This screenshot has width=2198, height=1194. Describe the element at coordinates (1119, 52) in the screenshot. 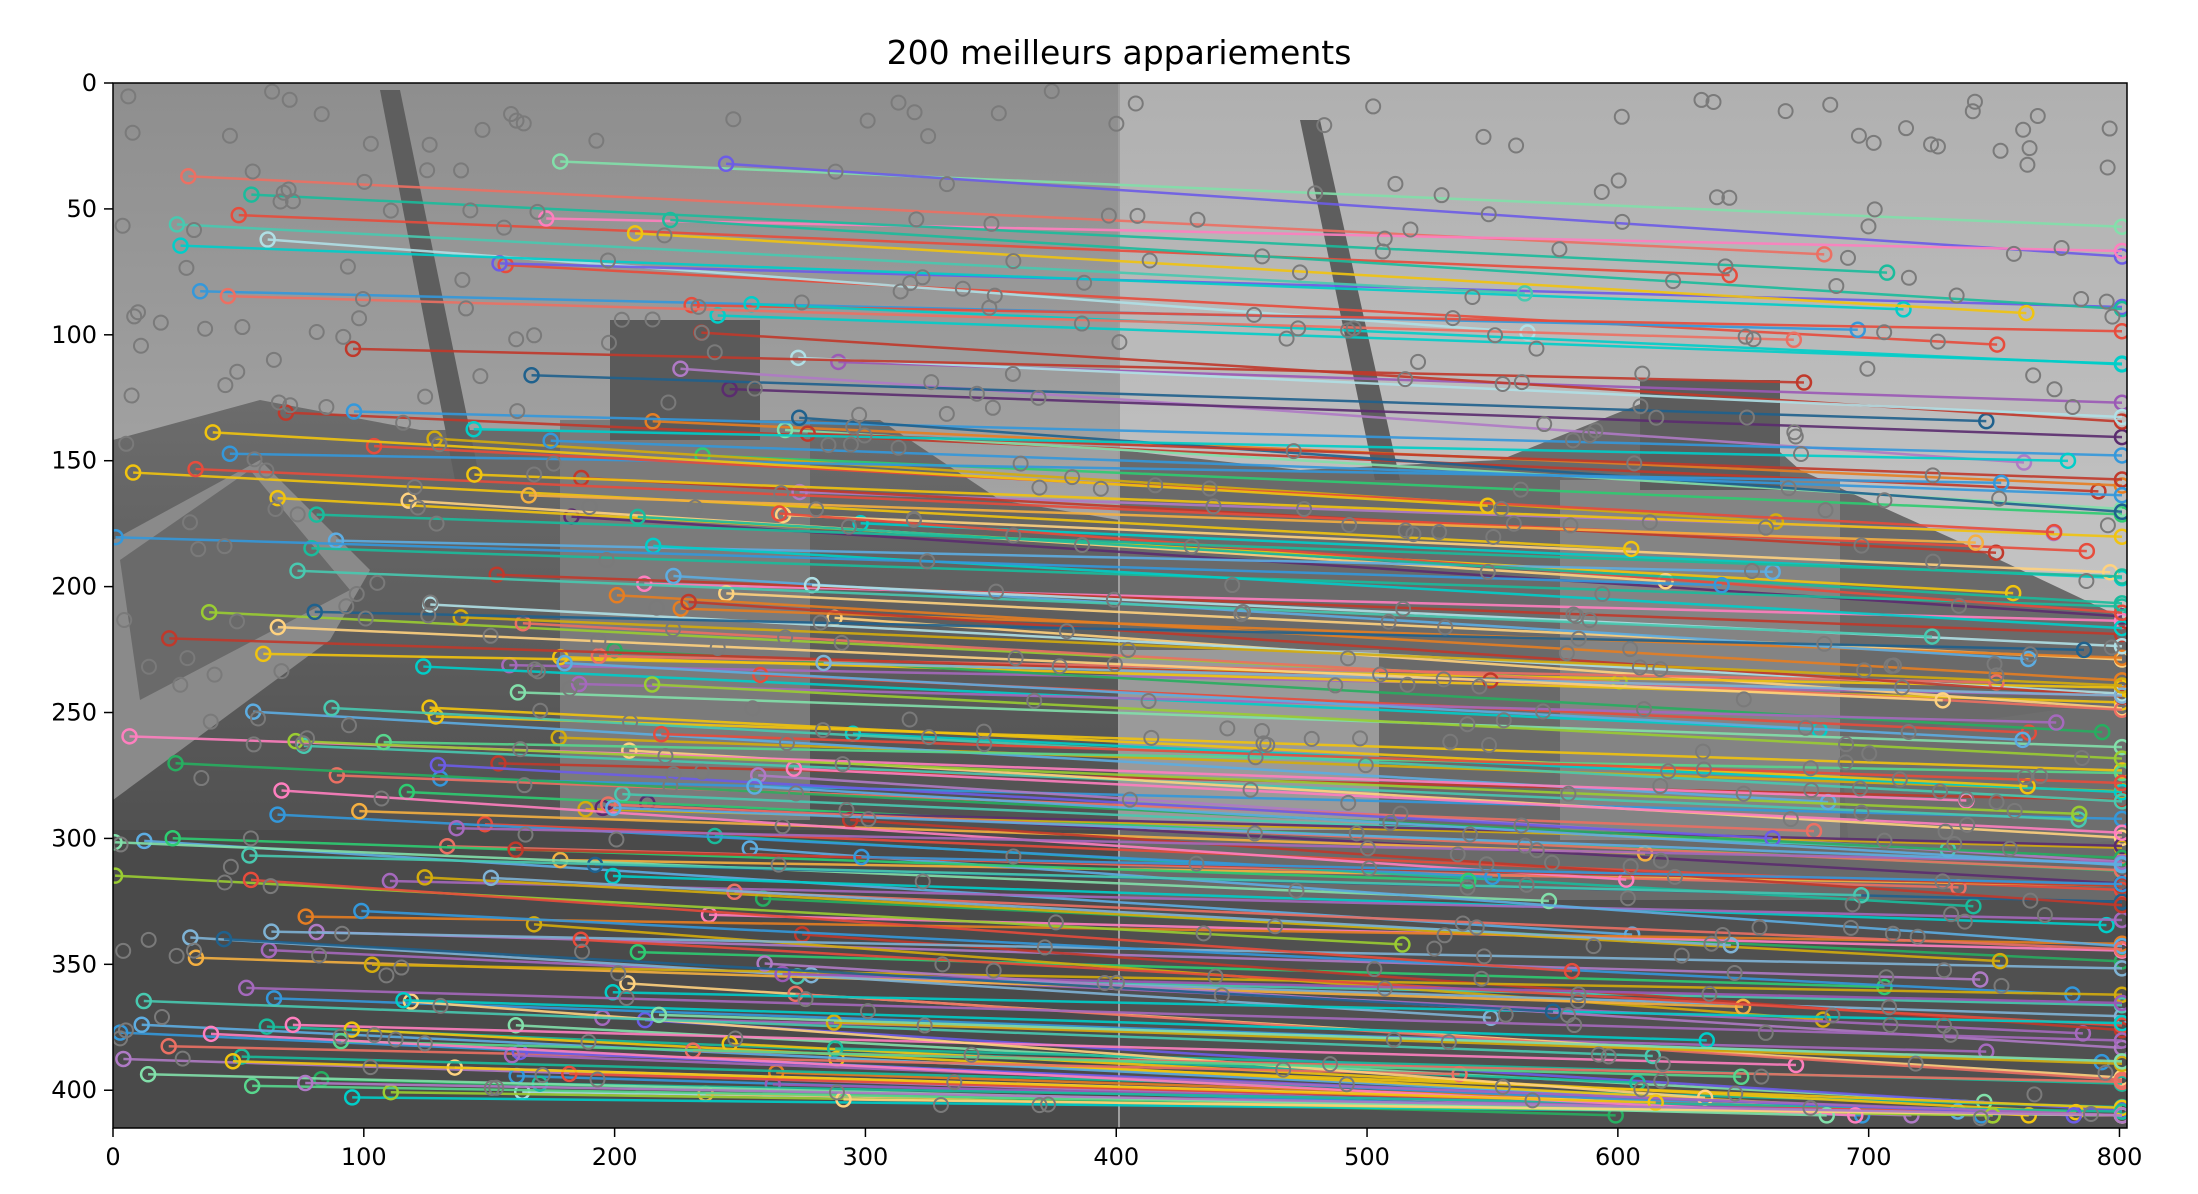

I see `figure-title: 200 meilleurs appariements` at that location.